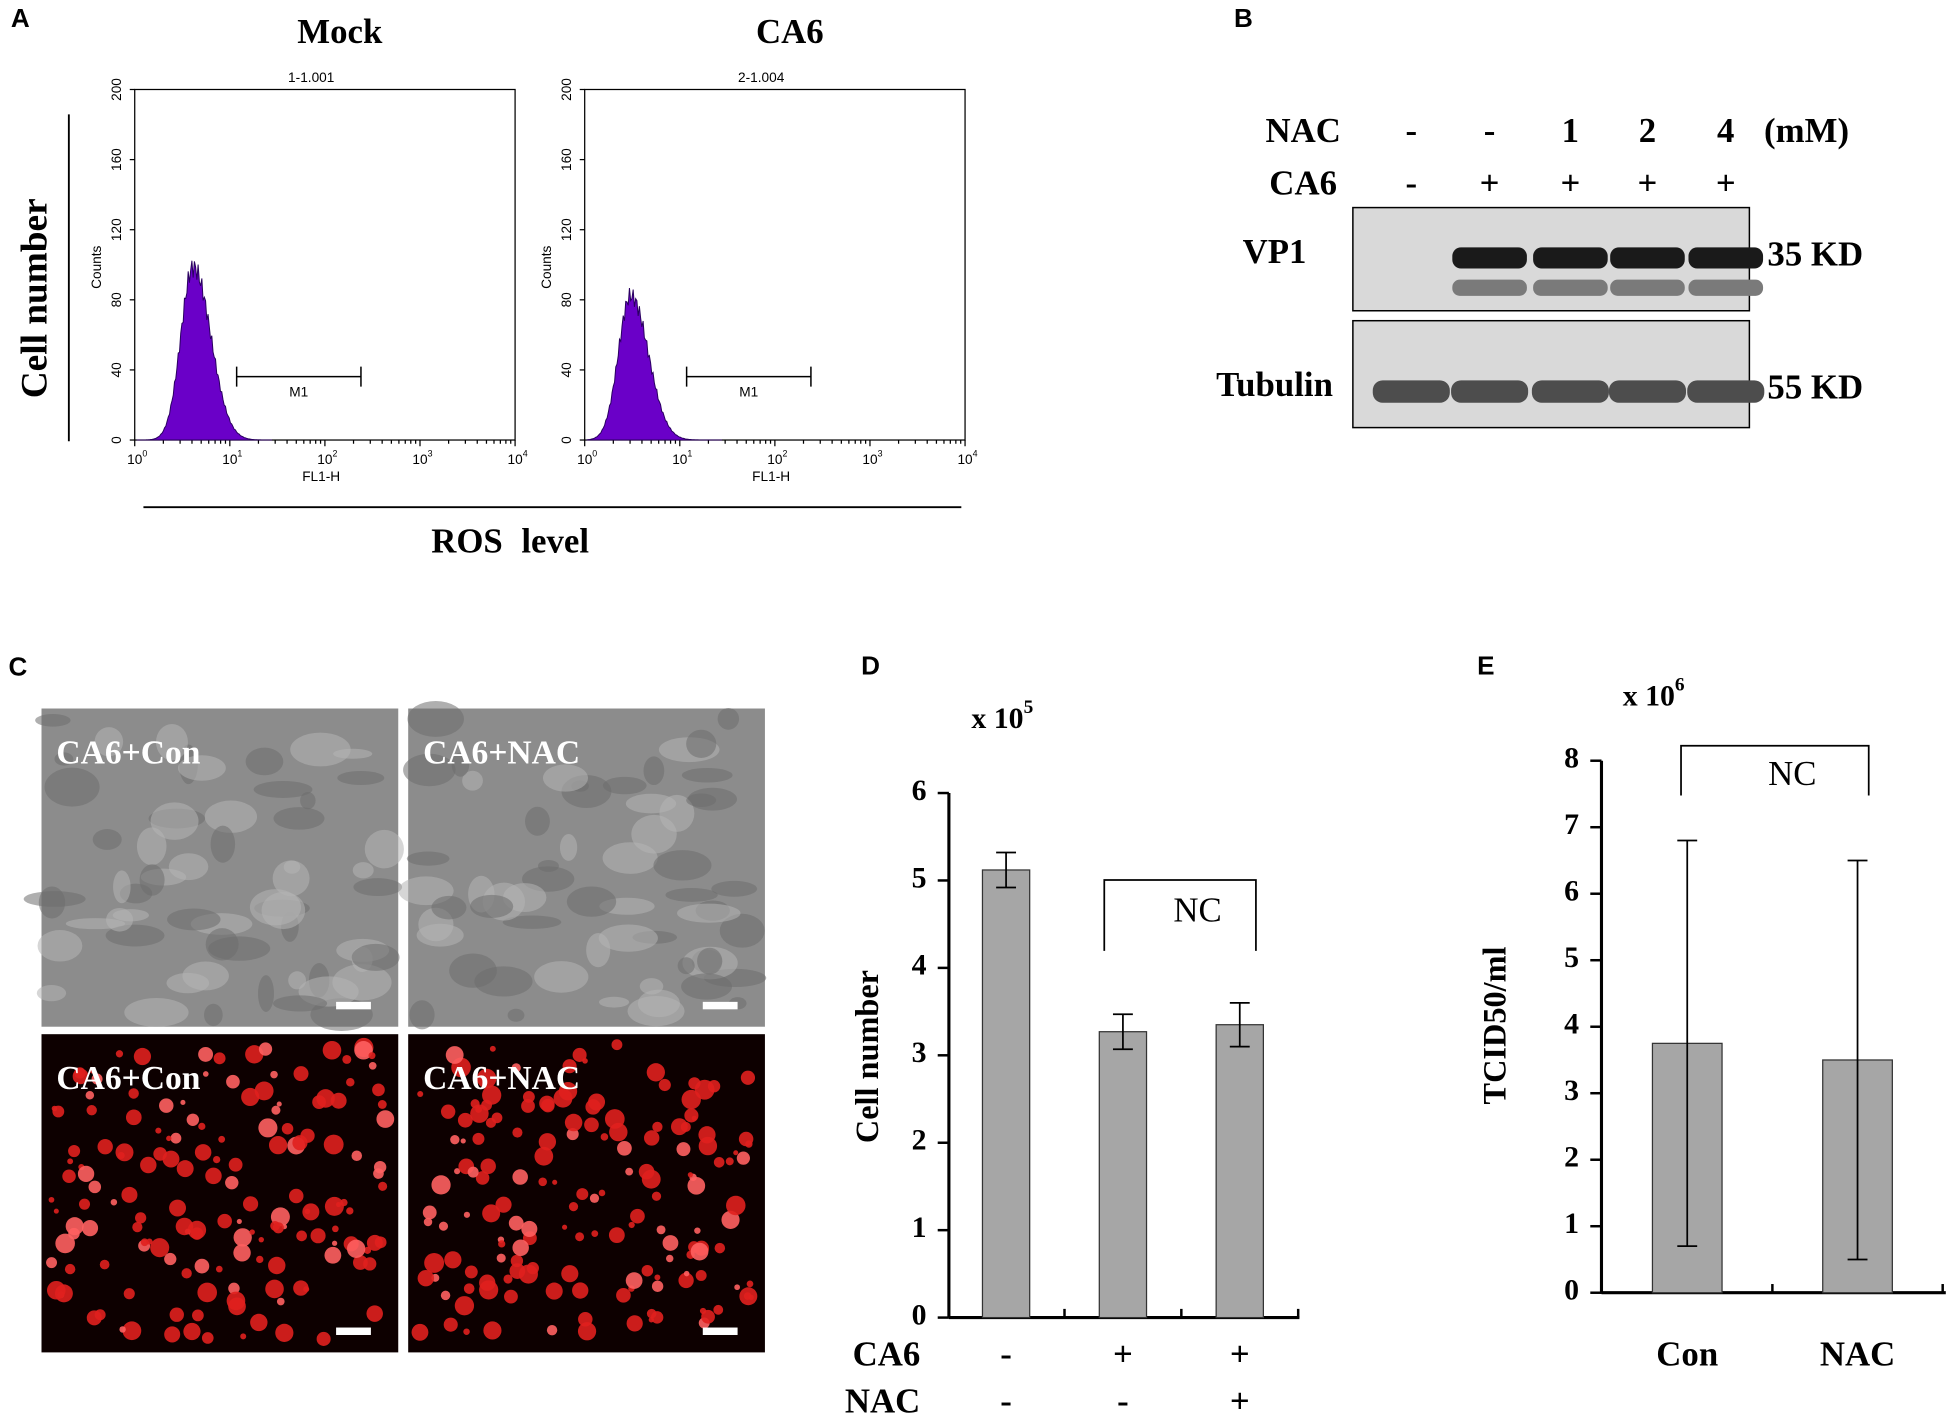  What do you see at coordinates (566, 229) in the screenshot?
I see `y-tick-label: 120` at bounding box center [566, 229].